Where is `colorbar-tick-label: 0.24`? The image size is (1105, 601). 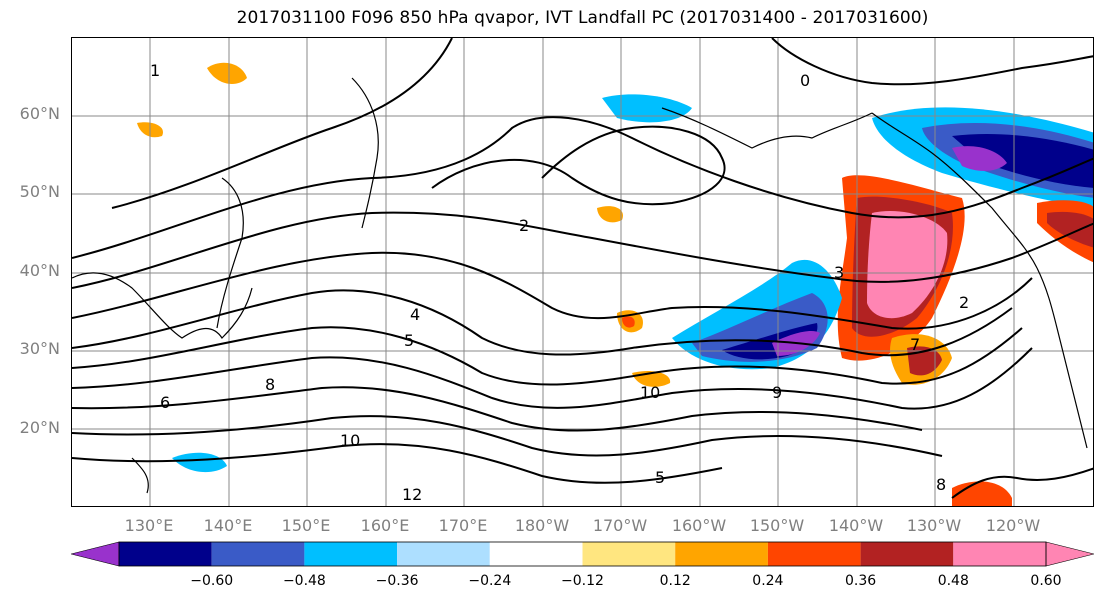 colorbar-tick-label: 0.24 is located at coordinates (768, 581).